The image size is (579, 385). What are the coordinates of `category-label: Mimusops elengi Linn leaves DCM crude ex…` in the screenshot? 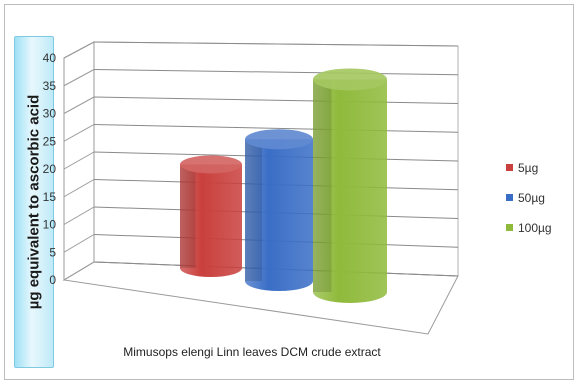 It's located at (252, 352).